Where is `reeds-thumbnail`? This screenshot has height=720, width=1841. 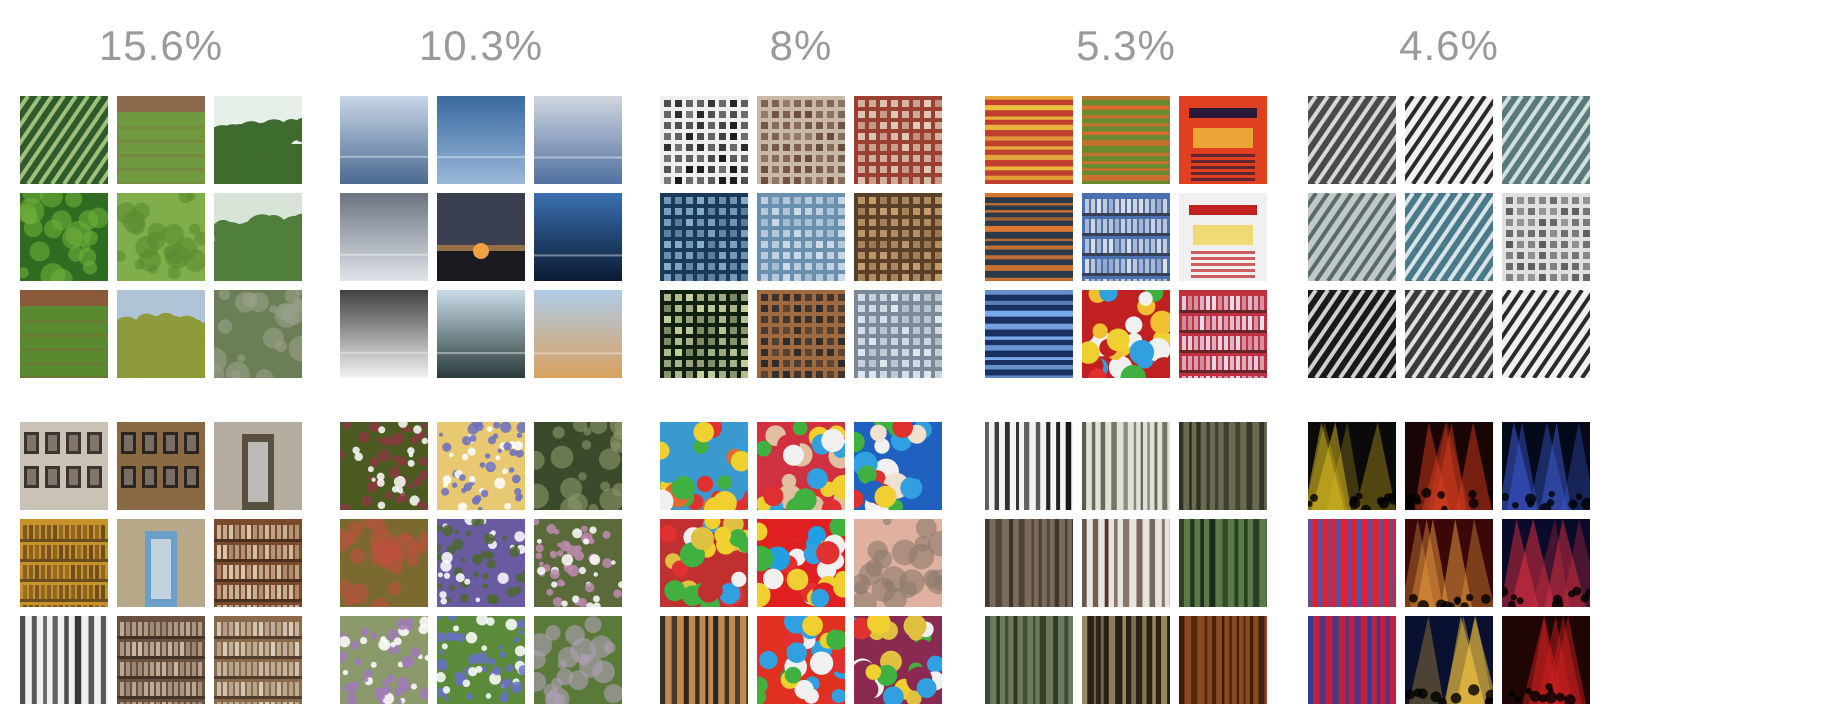 reeds-thumbnail is located at coordinates (1029, 660).